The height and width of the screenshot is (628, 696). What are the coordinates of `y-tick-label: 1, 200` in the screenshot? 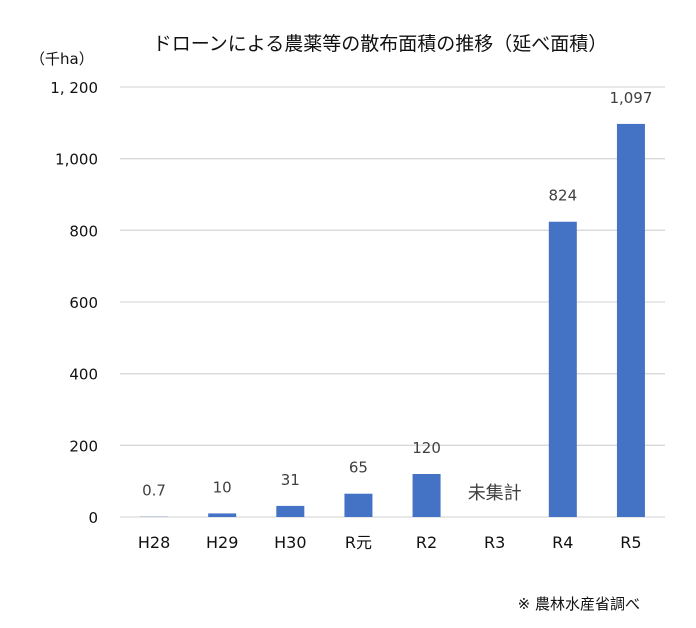 It's located at (74, 88).